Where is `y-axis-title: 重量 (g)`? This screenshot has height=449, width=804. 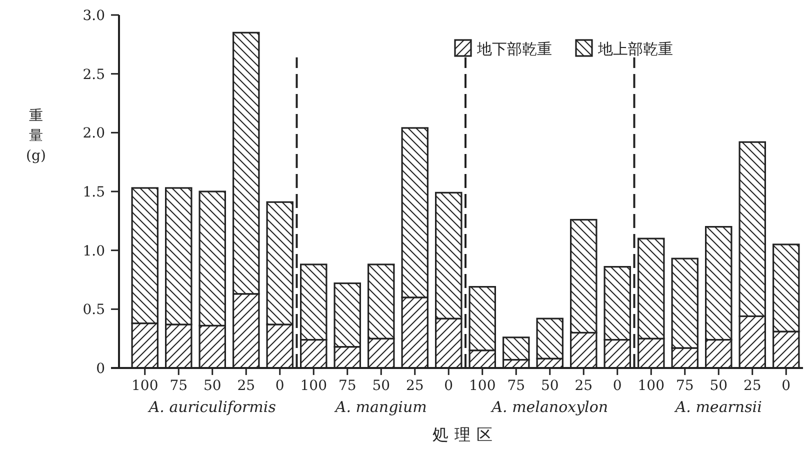 y-axis-title: 重量 (g) is located at coordinates (36, 136).